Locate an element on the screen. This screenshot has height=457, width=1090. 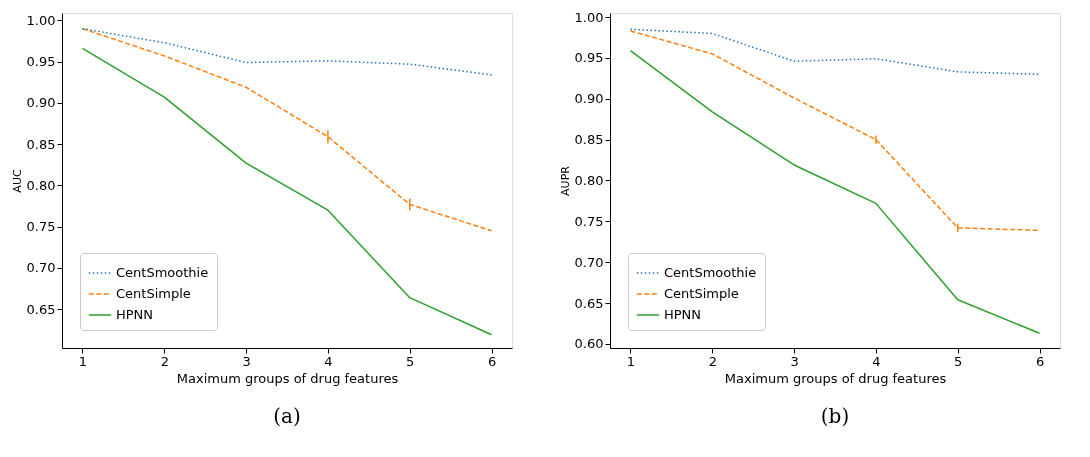
y-axis-title: AUPR is located at coordinates (565, 180).